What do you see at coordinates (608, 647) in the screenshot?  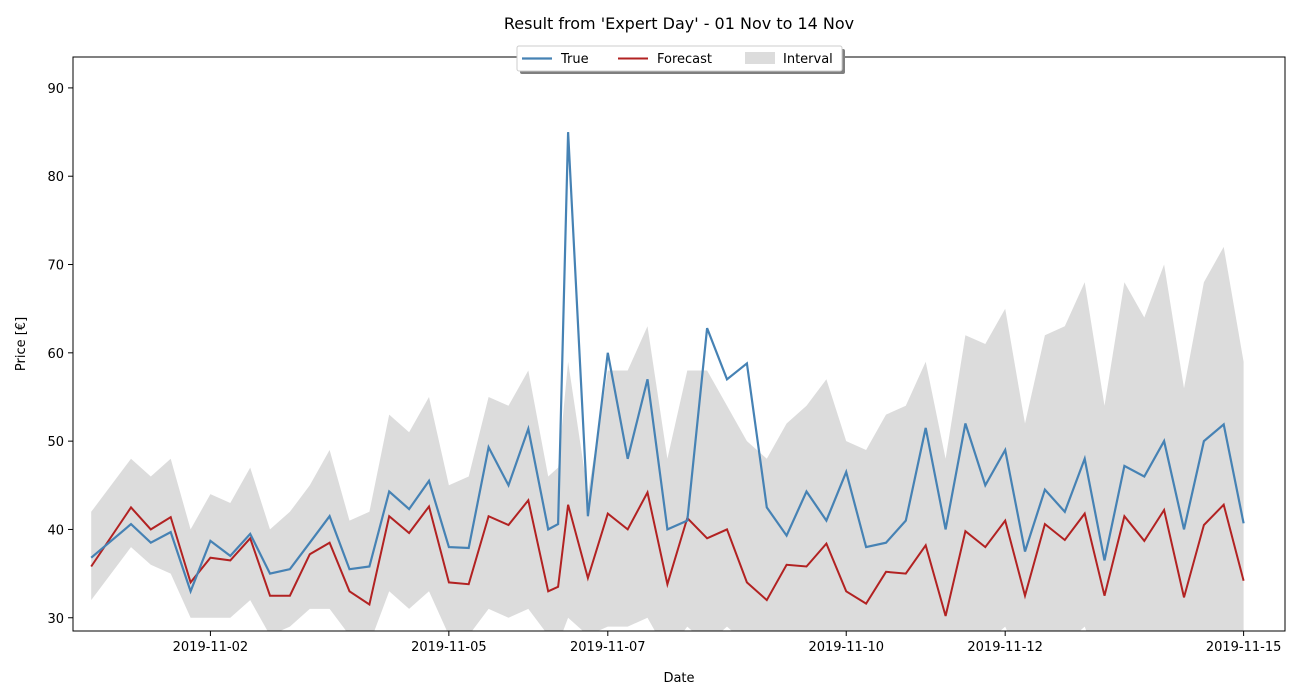 I see `x-tick-label: 2019-11-07` at bounding box center [608, 647].